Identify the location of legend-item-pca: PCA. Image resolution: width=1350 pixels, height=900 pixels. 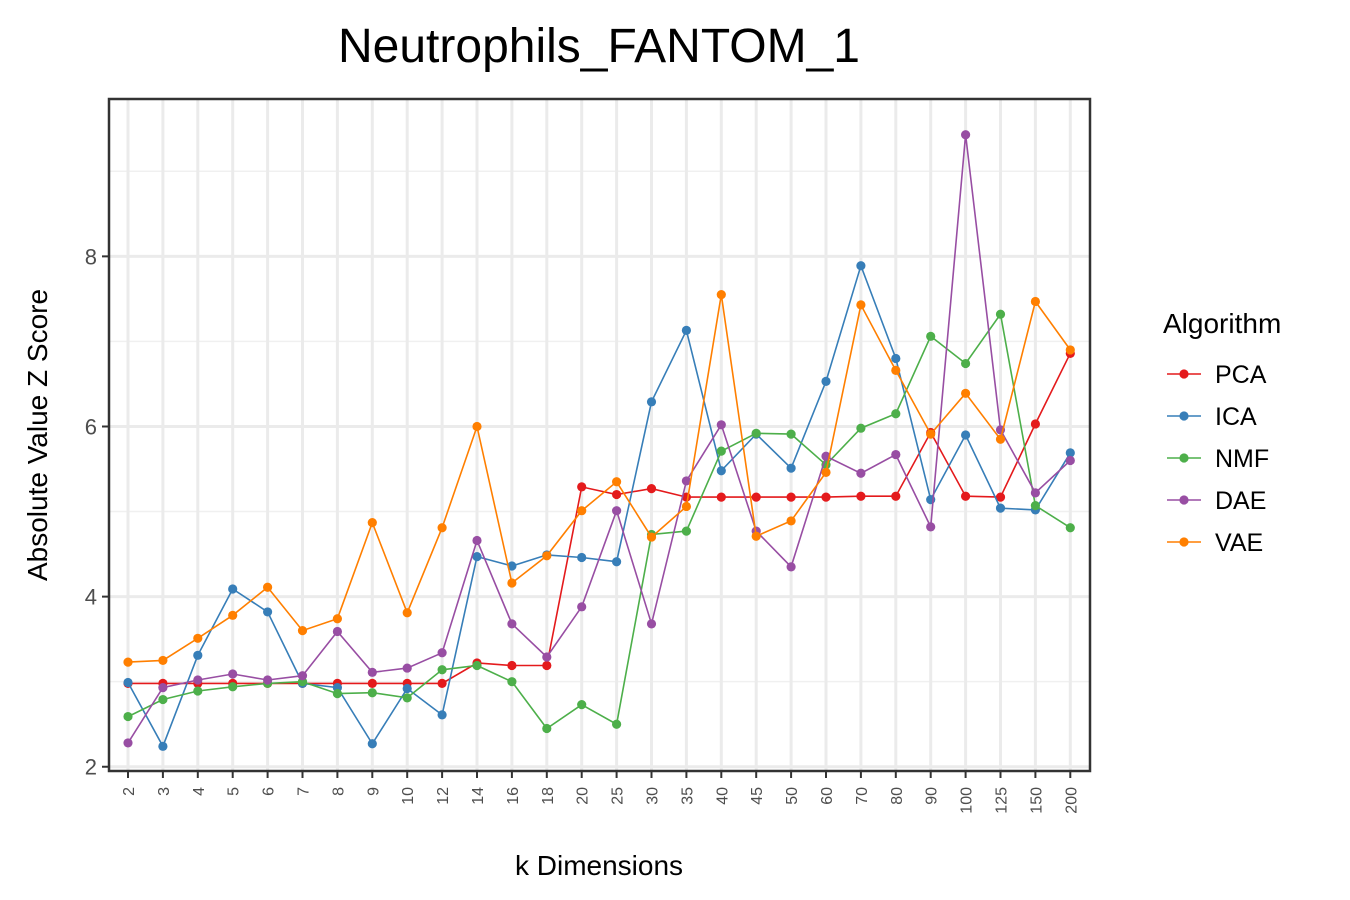
(1217, 375).